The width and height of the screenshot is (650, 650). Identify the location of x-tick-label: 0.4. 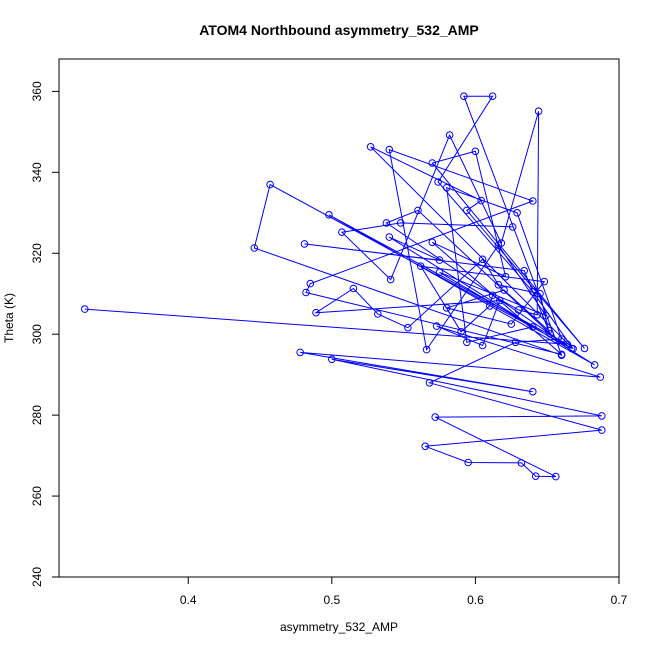
(188, 600).